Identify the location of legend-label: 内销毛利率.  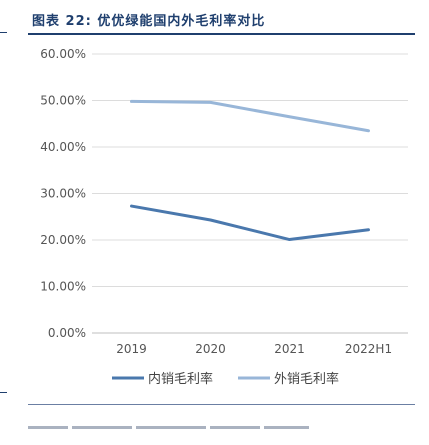
(180, 379).